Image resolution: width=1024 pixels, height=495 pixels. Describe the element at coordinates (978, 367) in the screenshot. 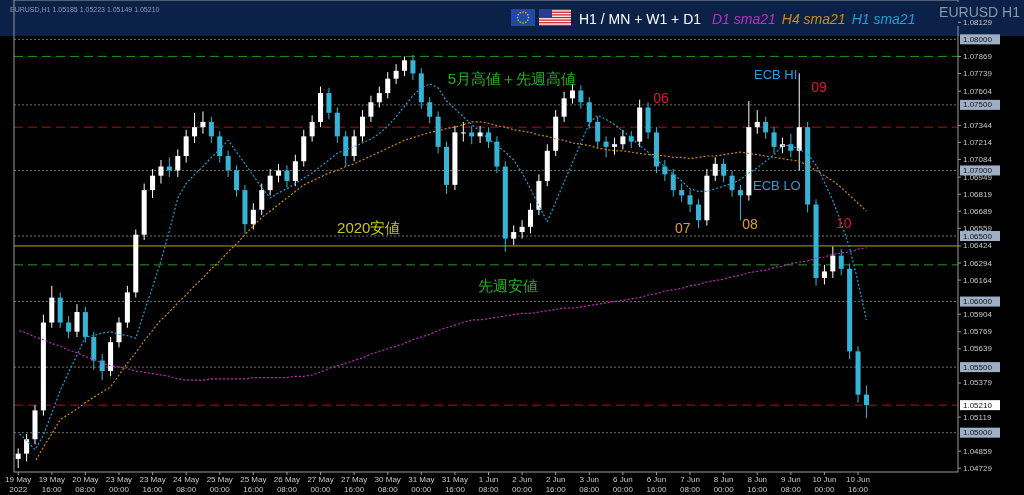

I see `ref-line-label: 1.05500` at that location.